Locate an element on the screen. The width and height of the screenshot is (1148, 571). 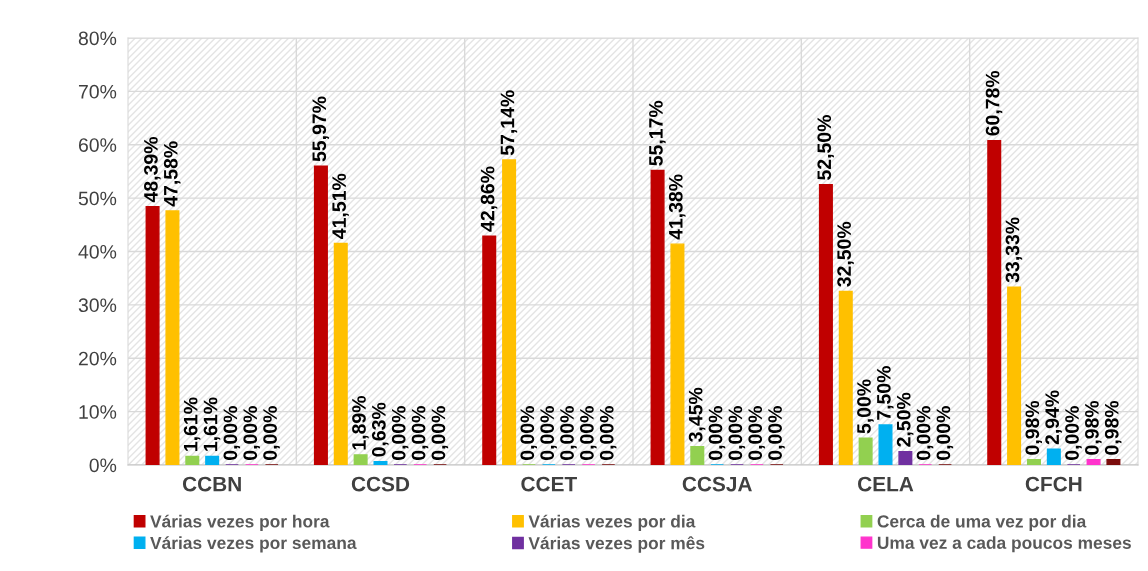
legend-label: Várias vezes por mês is located at coordinates (616, 544).